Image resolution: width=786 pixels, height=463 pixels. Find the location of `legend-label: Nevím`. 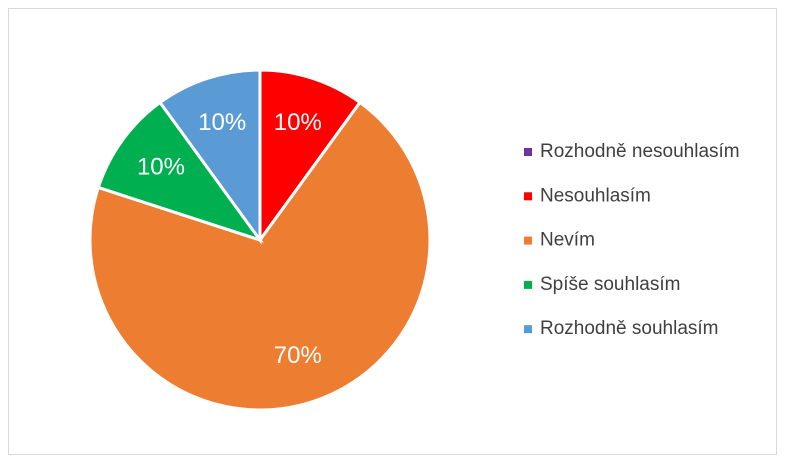

legend-label: Nevím is located at coordinates (567, 240).